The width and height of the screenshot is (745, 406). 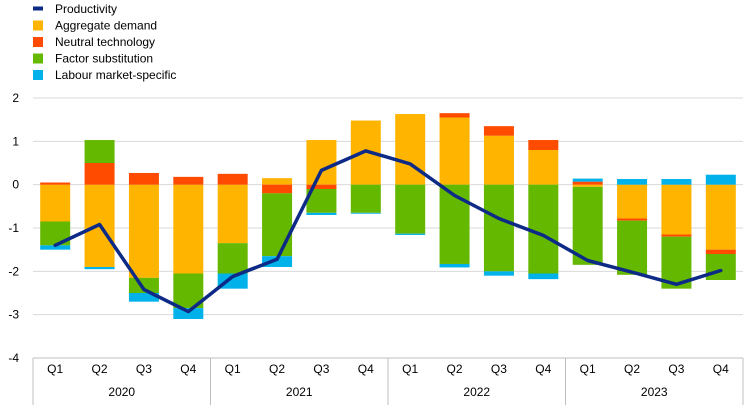 I want to click on legend-label-aggregate_demand: Aggregate demand, so click(x=106, y=26).